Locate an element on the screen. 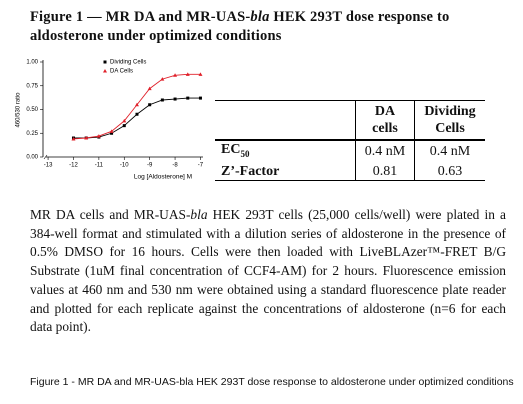 The image size is (523, 404). fit-line is located at coordinates (137, 106).